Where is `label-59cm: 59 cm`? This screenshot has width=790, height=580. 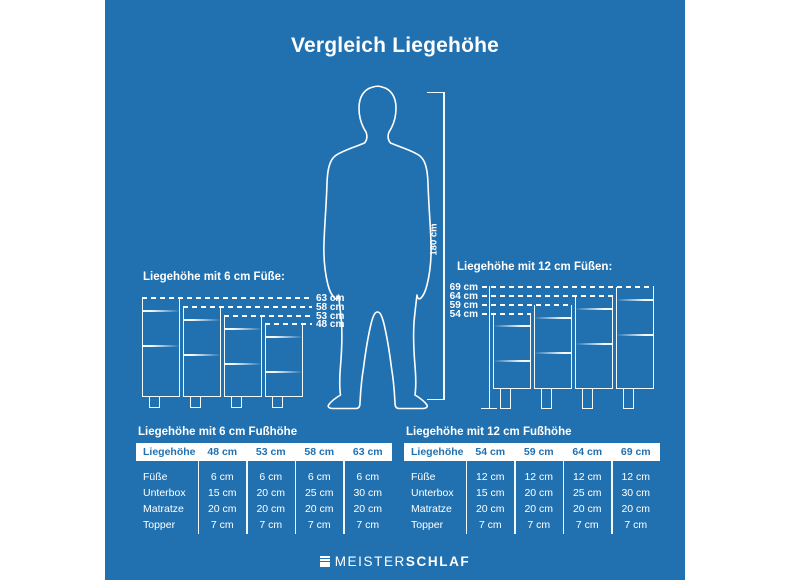 label-59cm: 59 cm is located at coordinates (463, 305).